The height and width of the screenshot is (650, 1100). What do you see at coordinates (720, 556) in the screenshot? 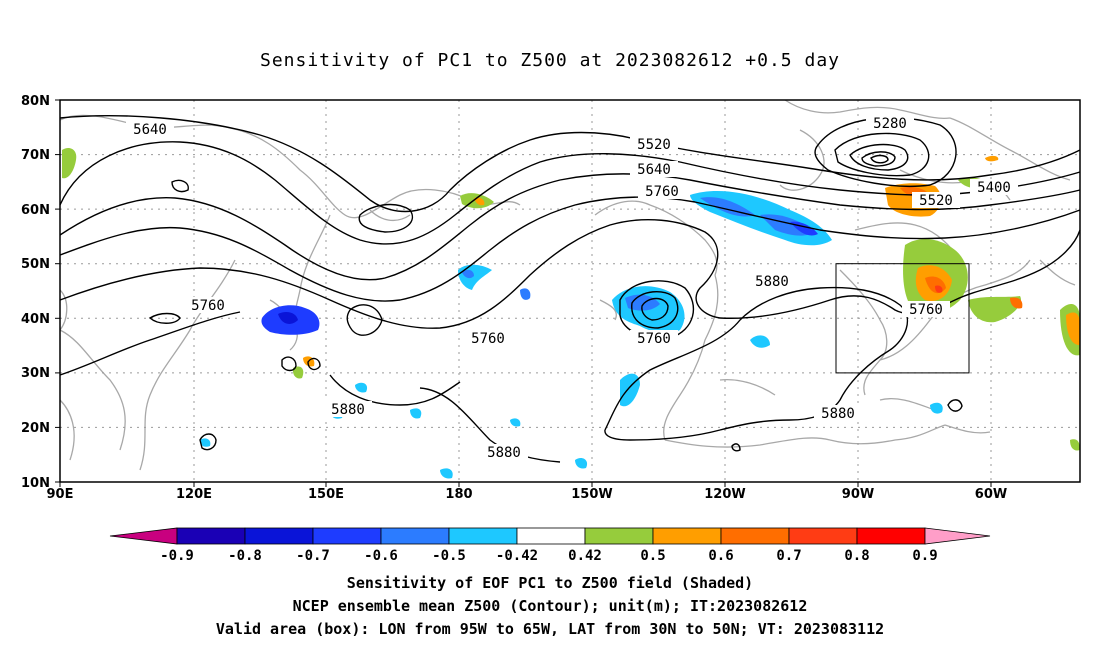
I see `colorbar-label: 0.6` at bounding box center [720, 556].